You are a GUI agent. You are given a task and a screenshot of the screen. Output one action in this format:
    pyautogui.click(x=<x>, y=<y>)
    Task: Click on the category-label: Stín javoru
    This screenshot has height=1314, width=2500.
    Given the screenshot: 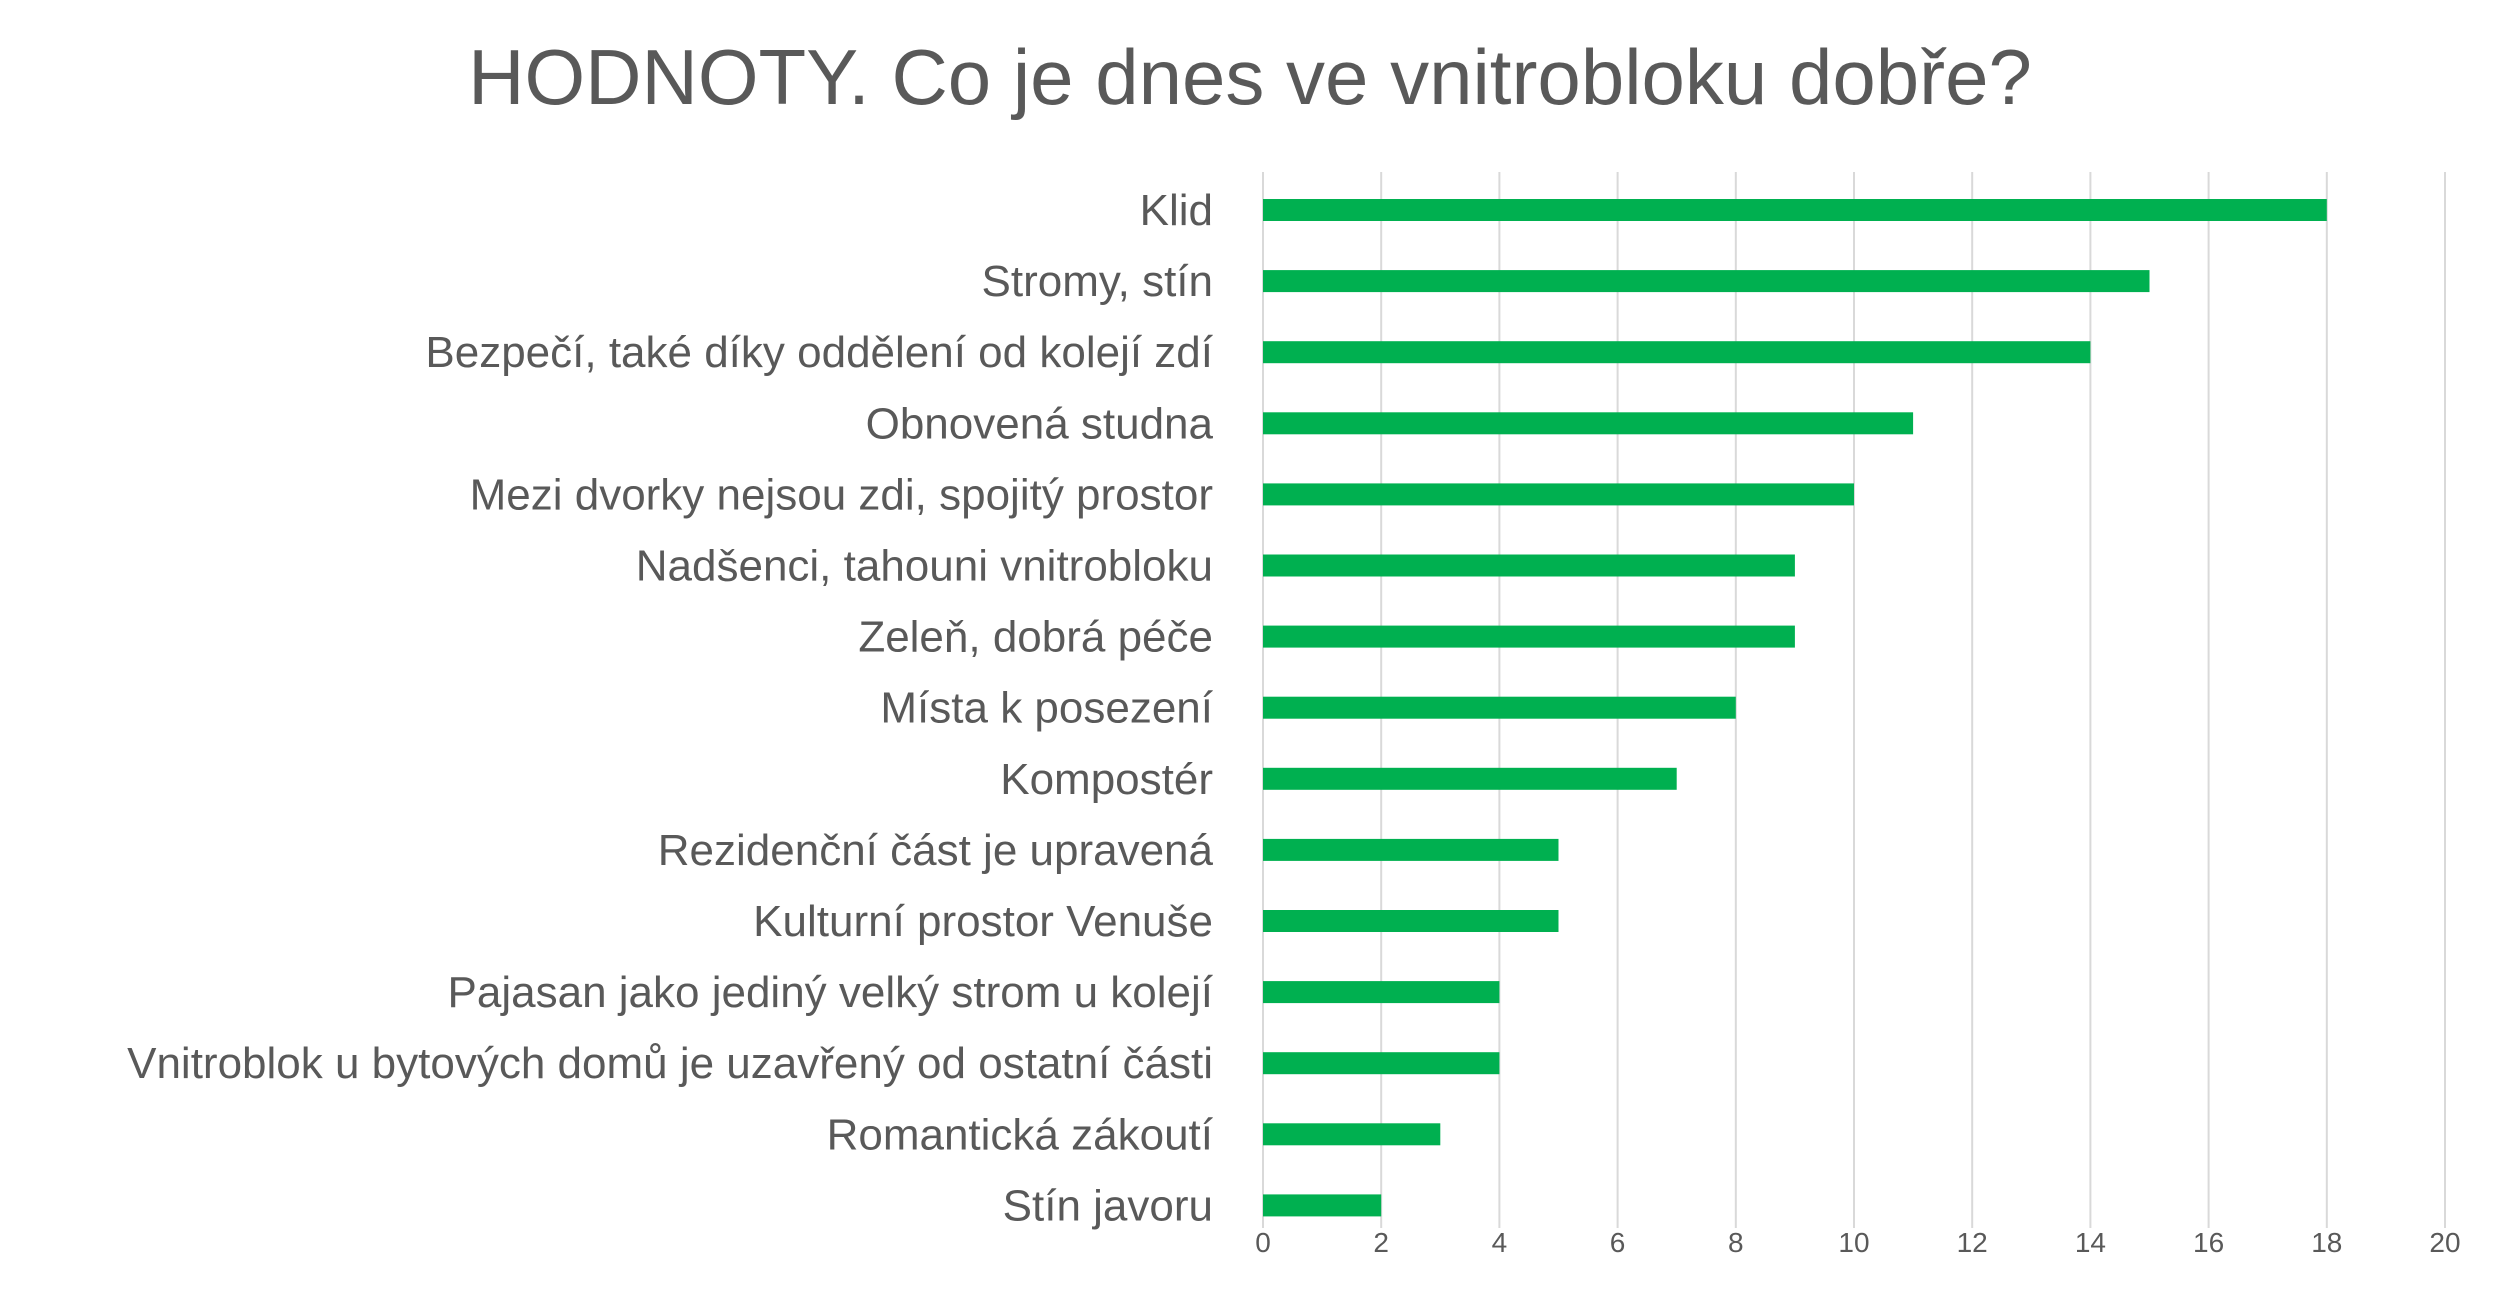 What is the action you would take?
    pyautogui.click(x=1108, y=1205)
    